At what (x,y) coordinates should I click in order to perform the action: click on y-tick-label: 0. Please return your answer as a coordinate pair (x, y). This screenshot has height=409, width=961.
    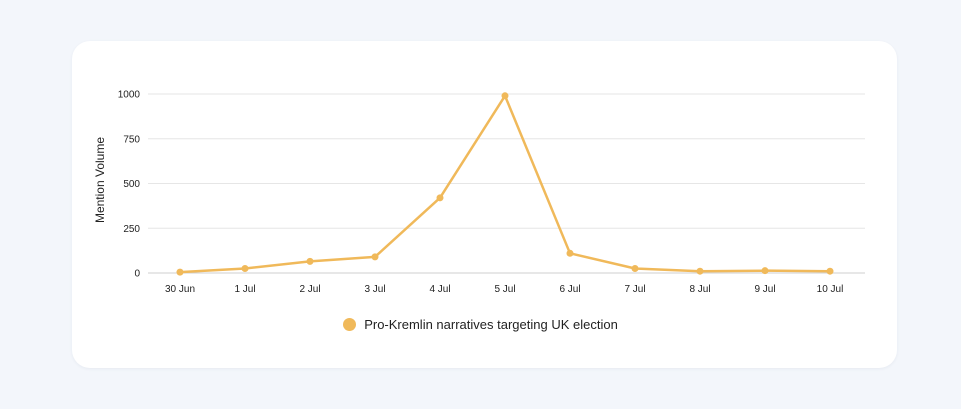
    Looking at the image, I should click on (137, 274).